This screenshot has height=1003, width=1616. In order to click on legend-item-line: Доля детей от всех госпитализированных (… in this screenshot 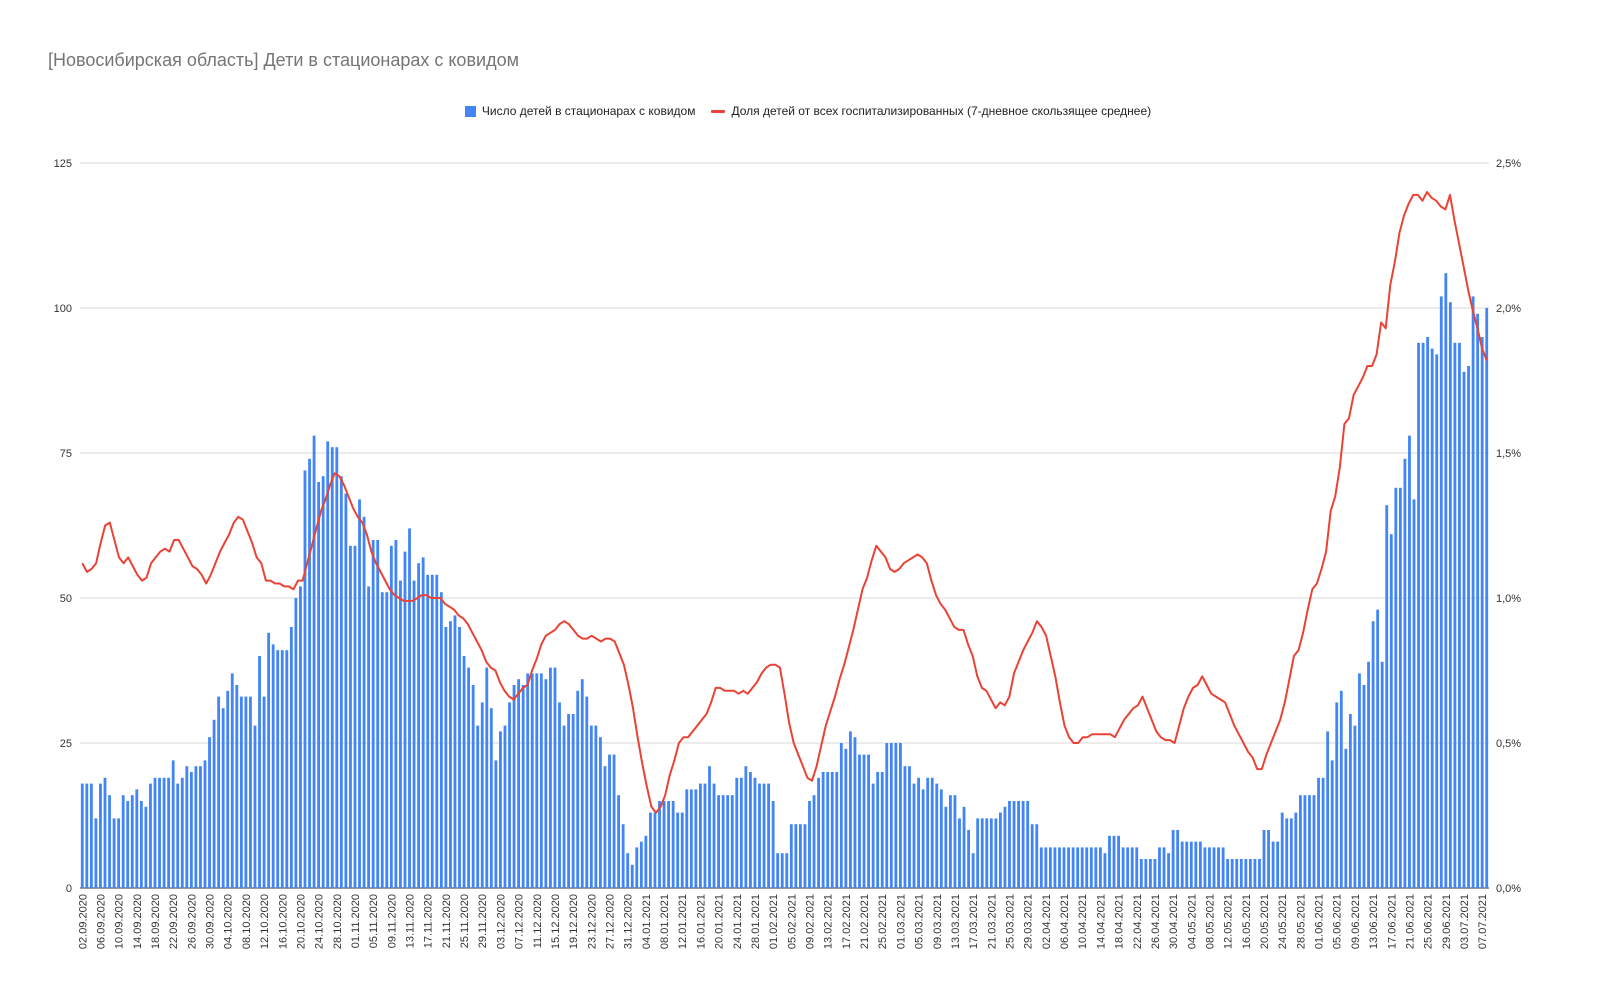, I will do `click(931, 111)`.